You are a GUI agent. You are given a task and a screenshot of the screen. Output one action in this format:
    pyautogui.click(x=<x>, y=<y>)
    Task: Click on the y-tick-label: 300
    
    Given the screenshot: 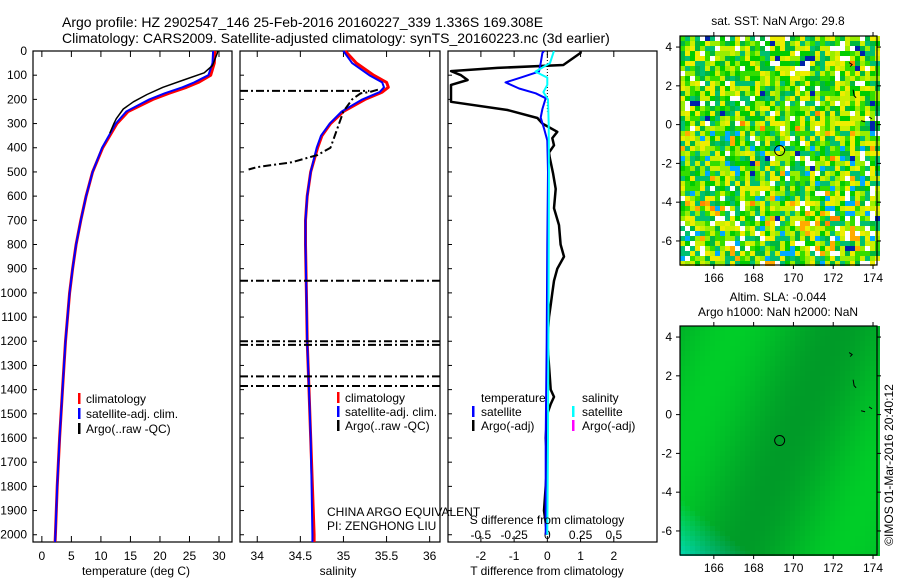 What is the action you would take?
    pyautogui.click(x=17, y=124)
    